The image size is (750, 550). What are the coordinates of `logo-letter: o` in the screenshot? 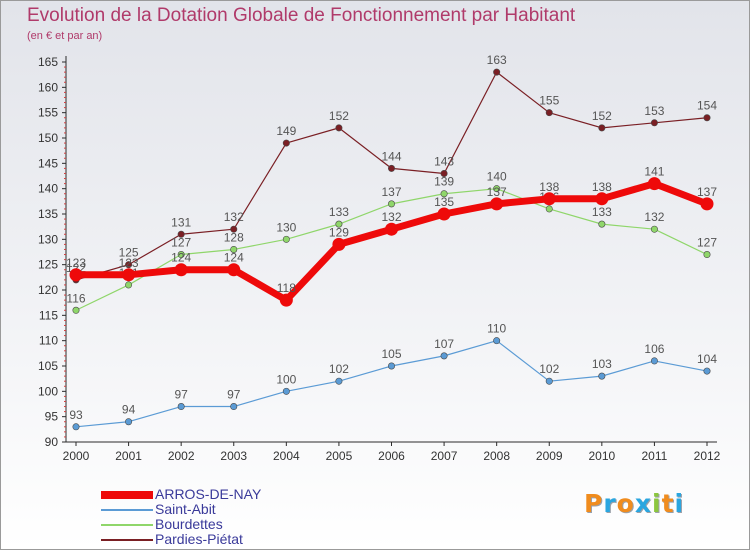 It's located at (625, 503).